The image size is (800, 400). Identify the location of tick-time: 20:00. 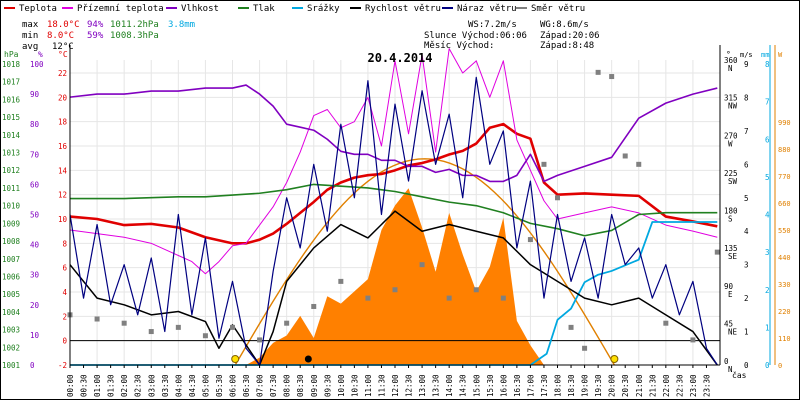
(612, 385).